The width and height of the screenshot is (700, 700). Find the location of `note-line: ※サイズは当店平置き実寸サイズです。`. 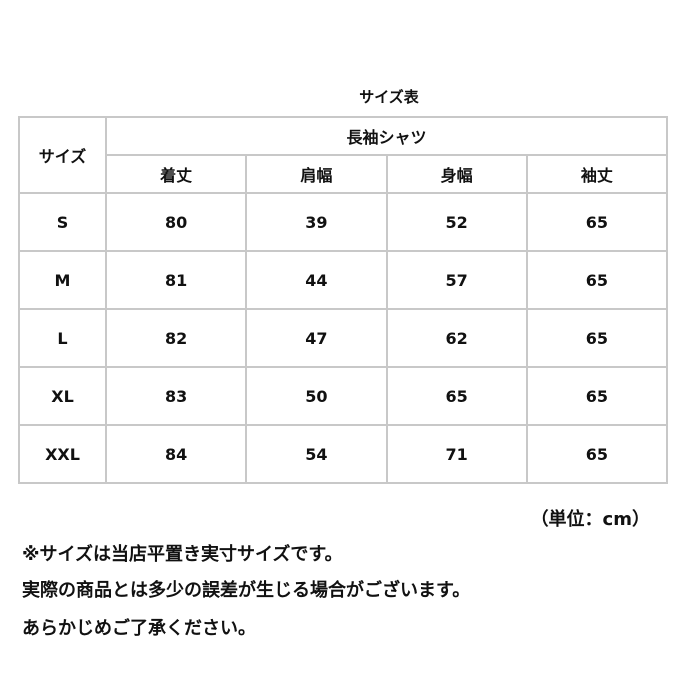

note-line: ※サイズは当店平置き実寸サイズです。 is located at coordinates (182, 554).